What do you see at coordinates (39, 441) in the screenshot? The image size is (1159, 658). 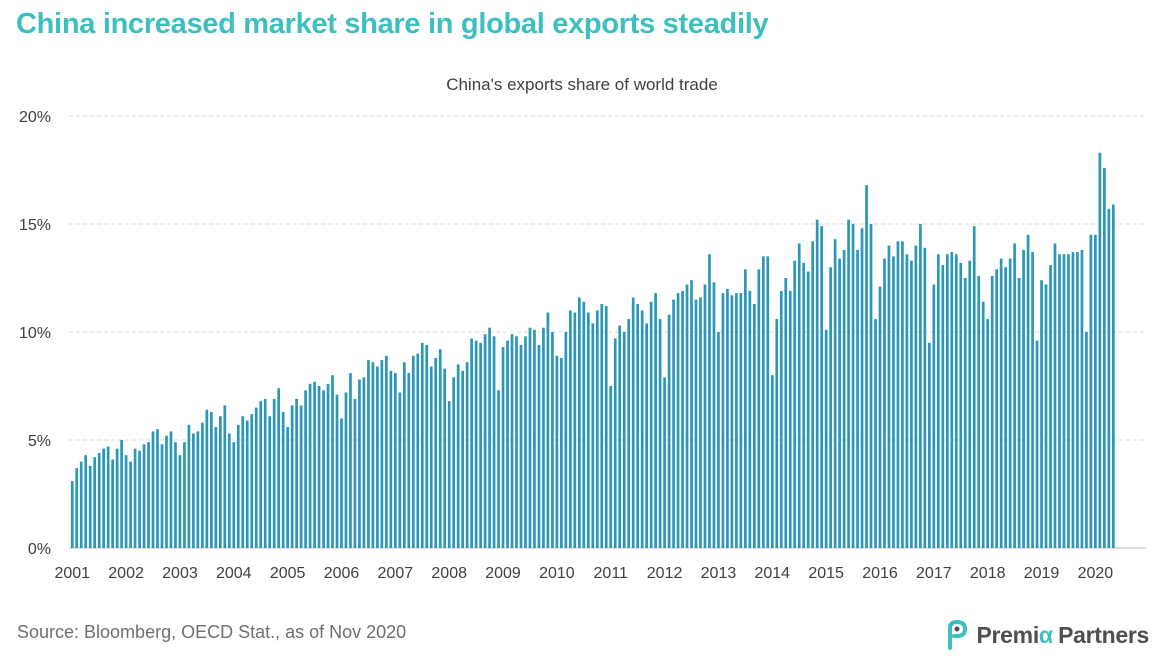 I see `y-tick-label: 5%` at bounding box center [39, 441].